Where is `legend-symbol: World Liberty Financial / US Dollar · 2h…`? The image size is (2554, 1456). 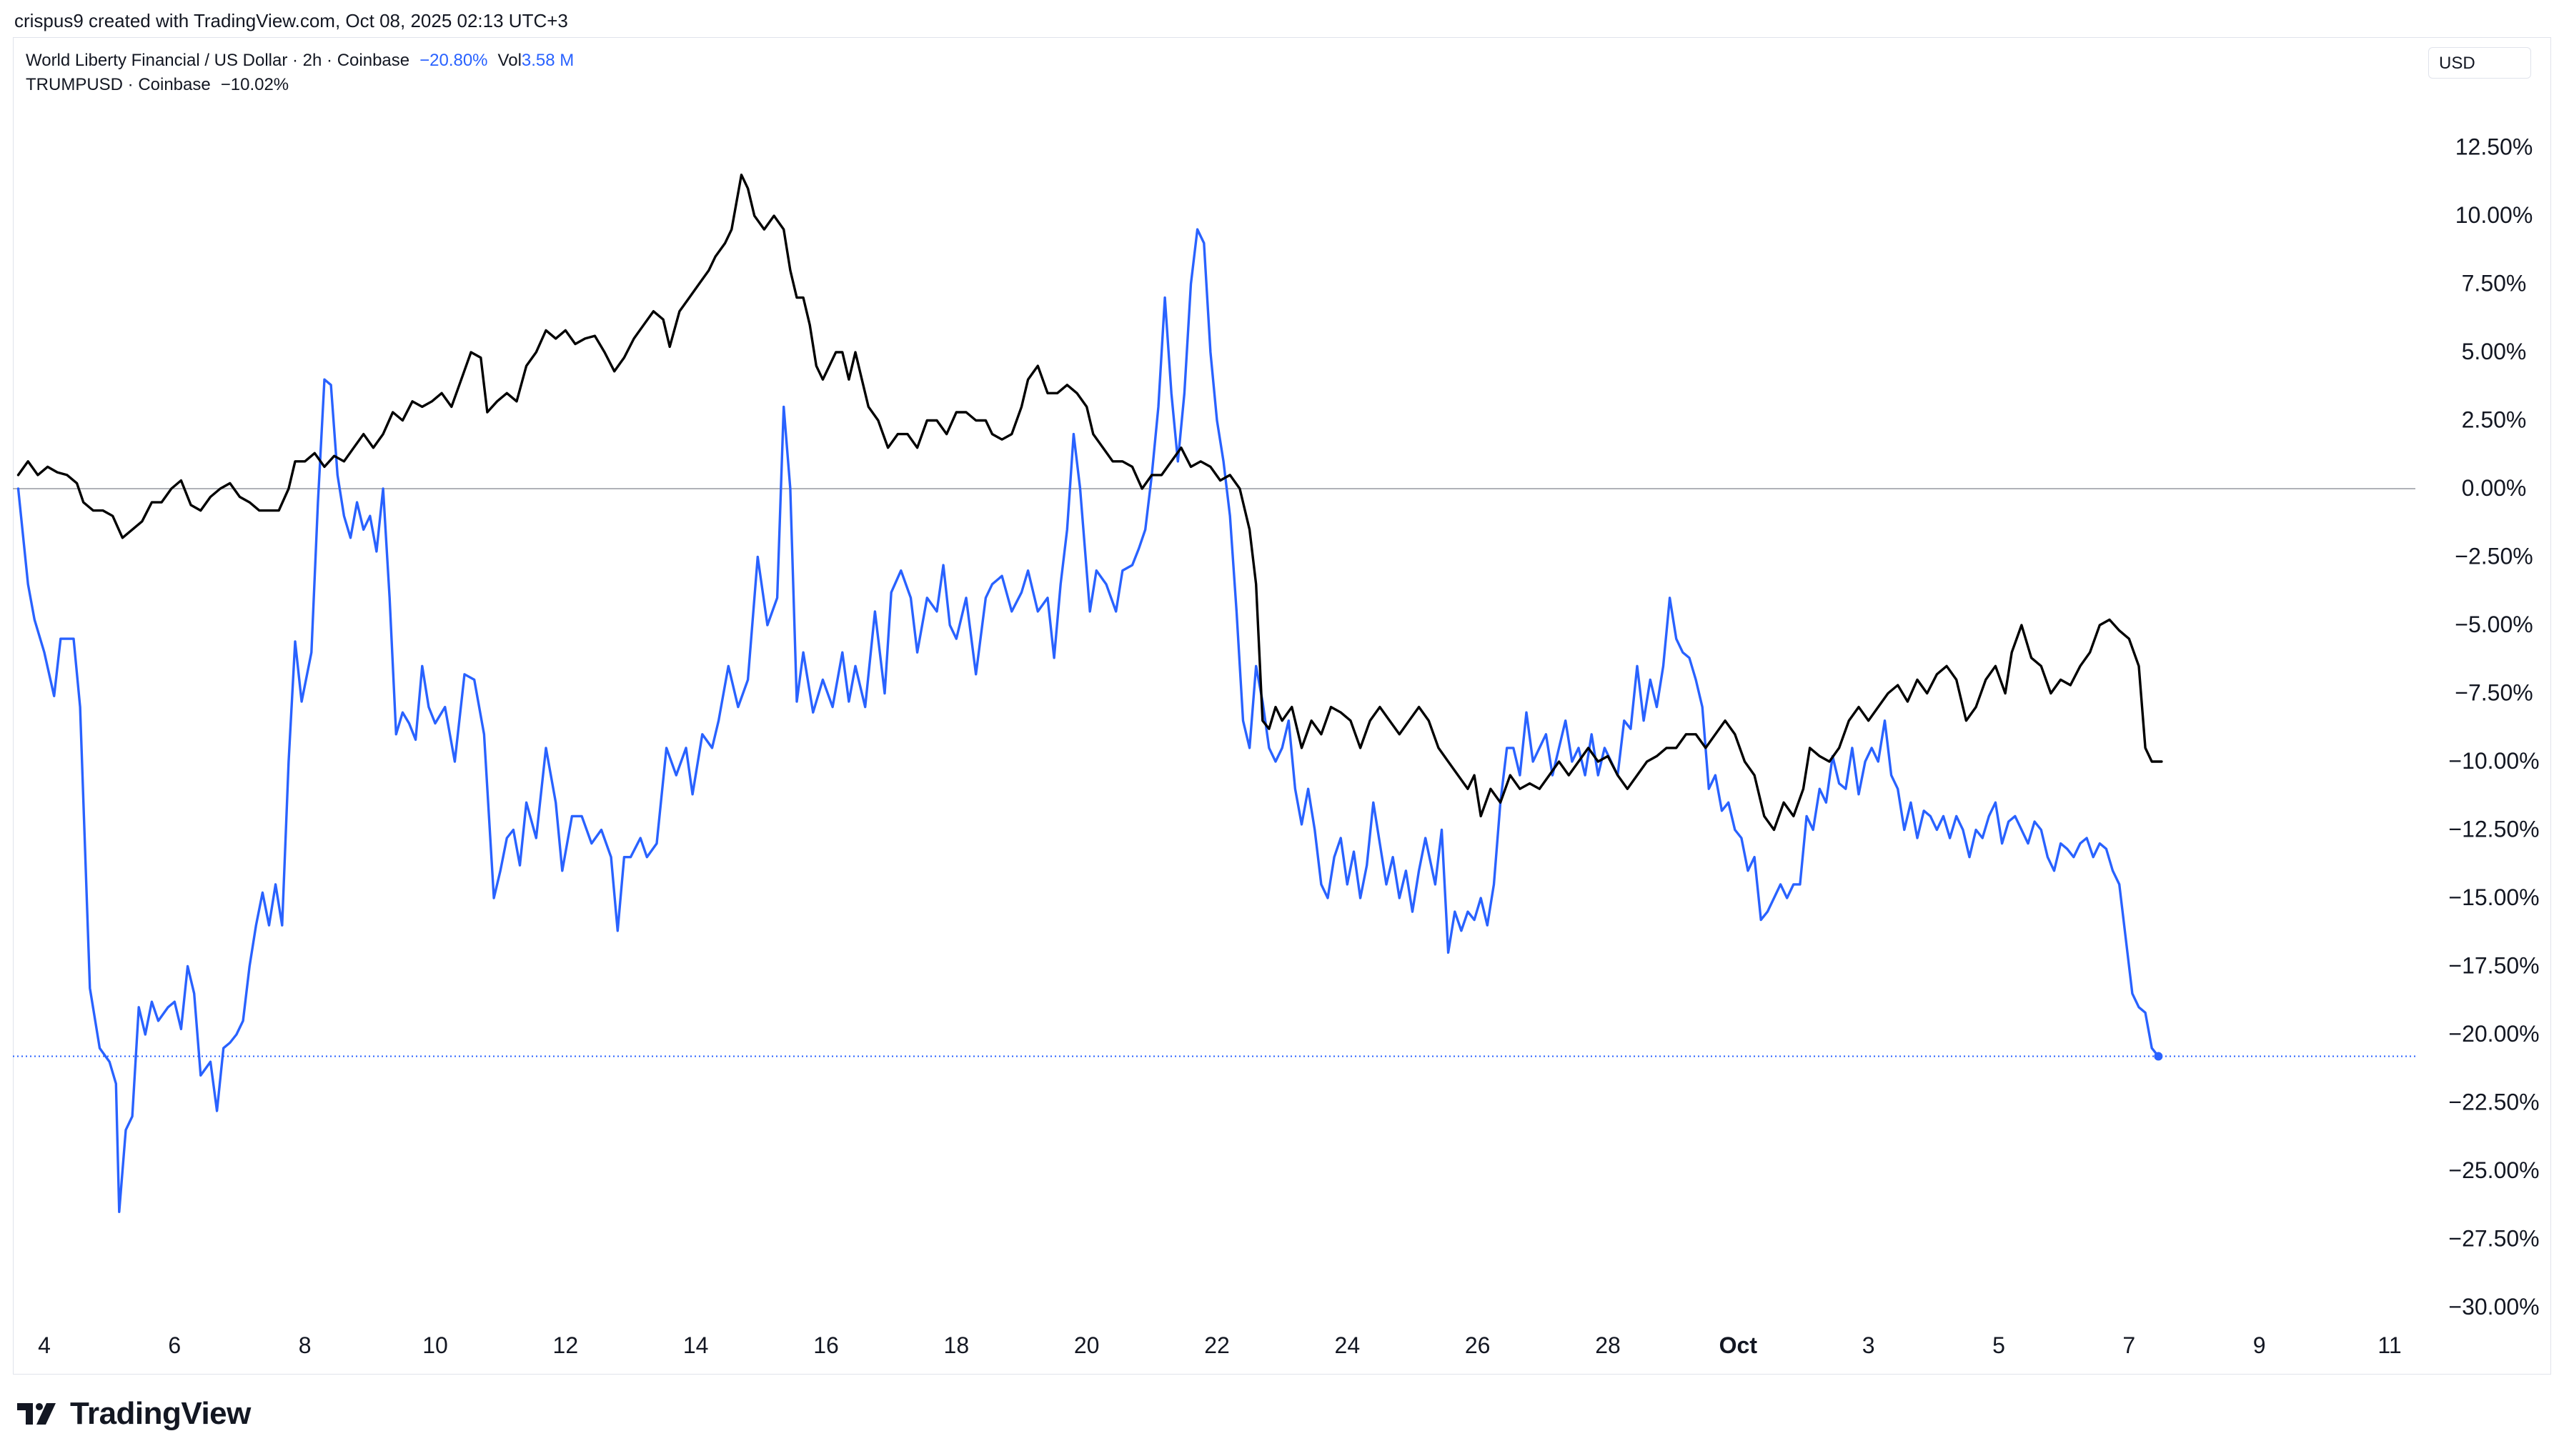
legend-symbol: World Liberty Financial / US Dollar · 2h… is located at coordinates (218, 60).